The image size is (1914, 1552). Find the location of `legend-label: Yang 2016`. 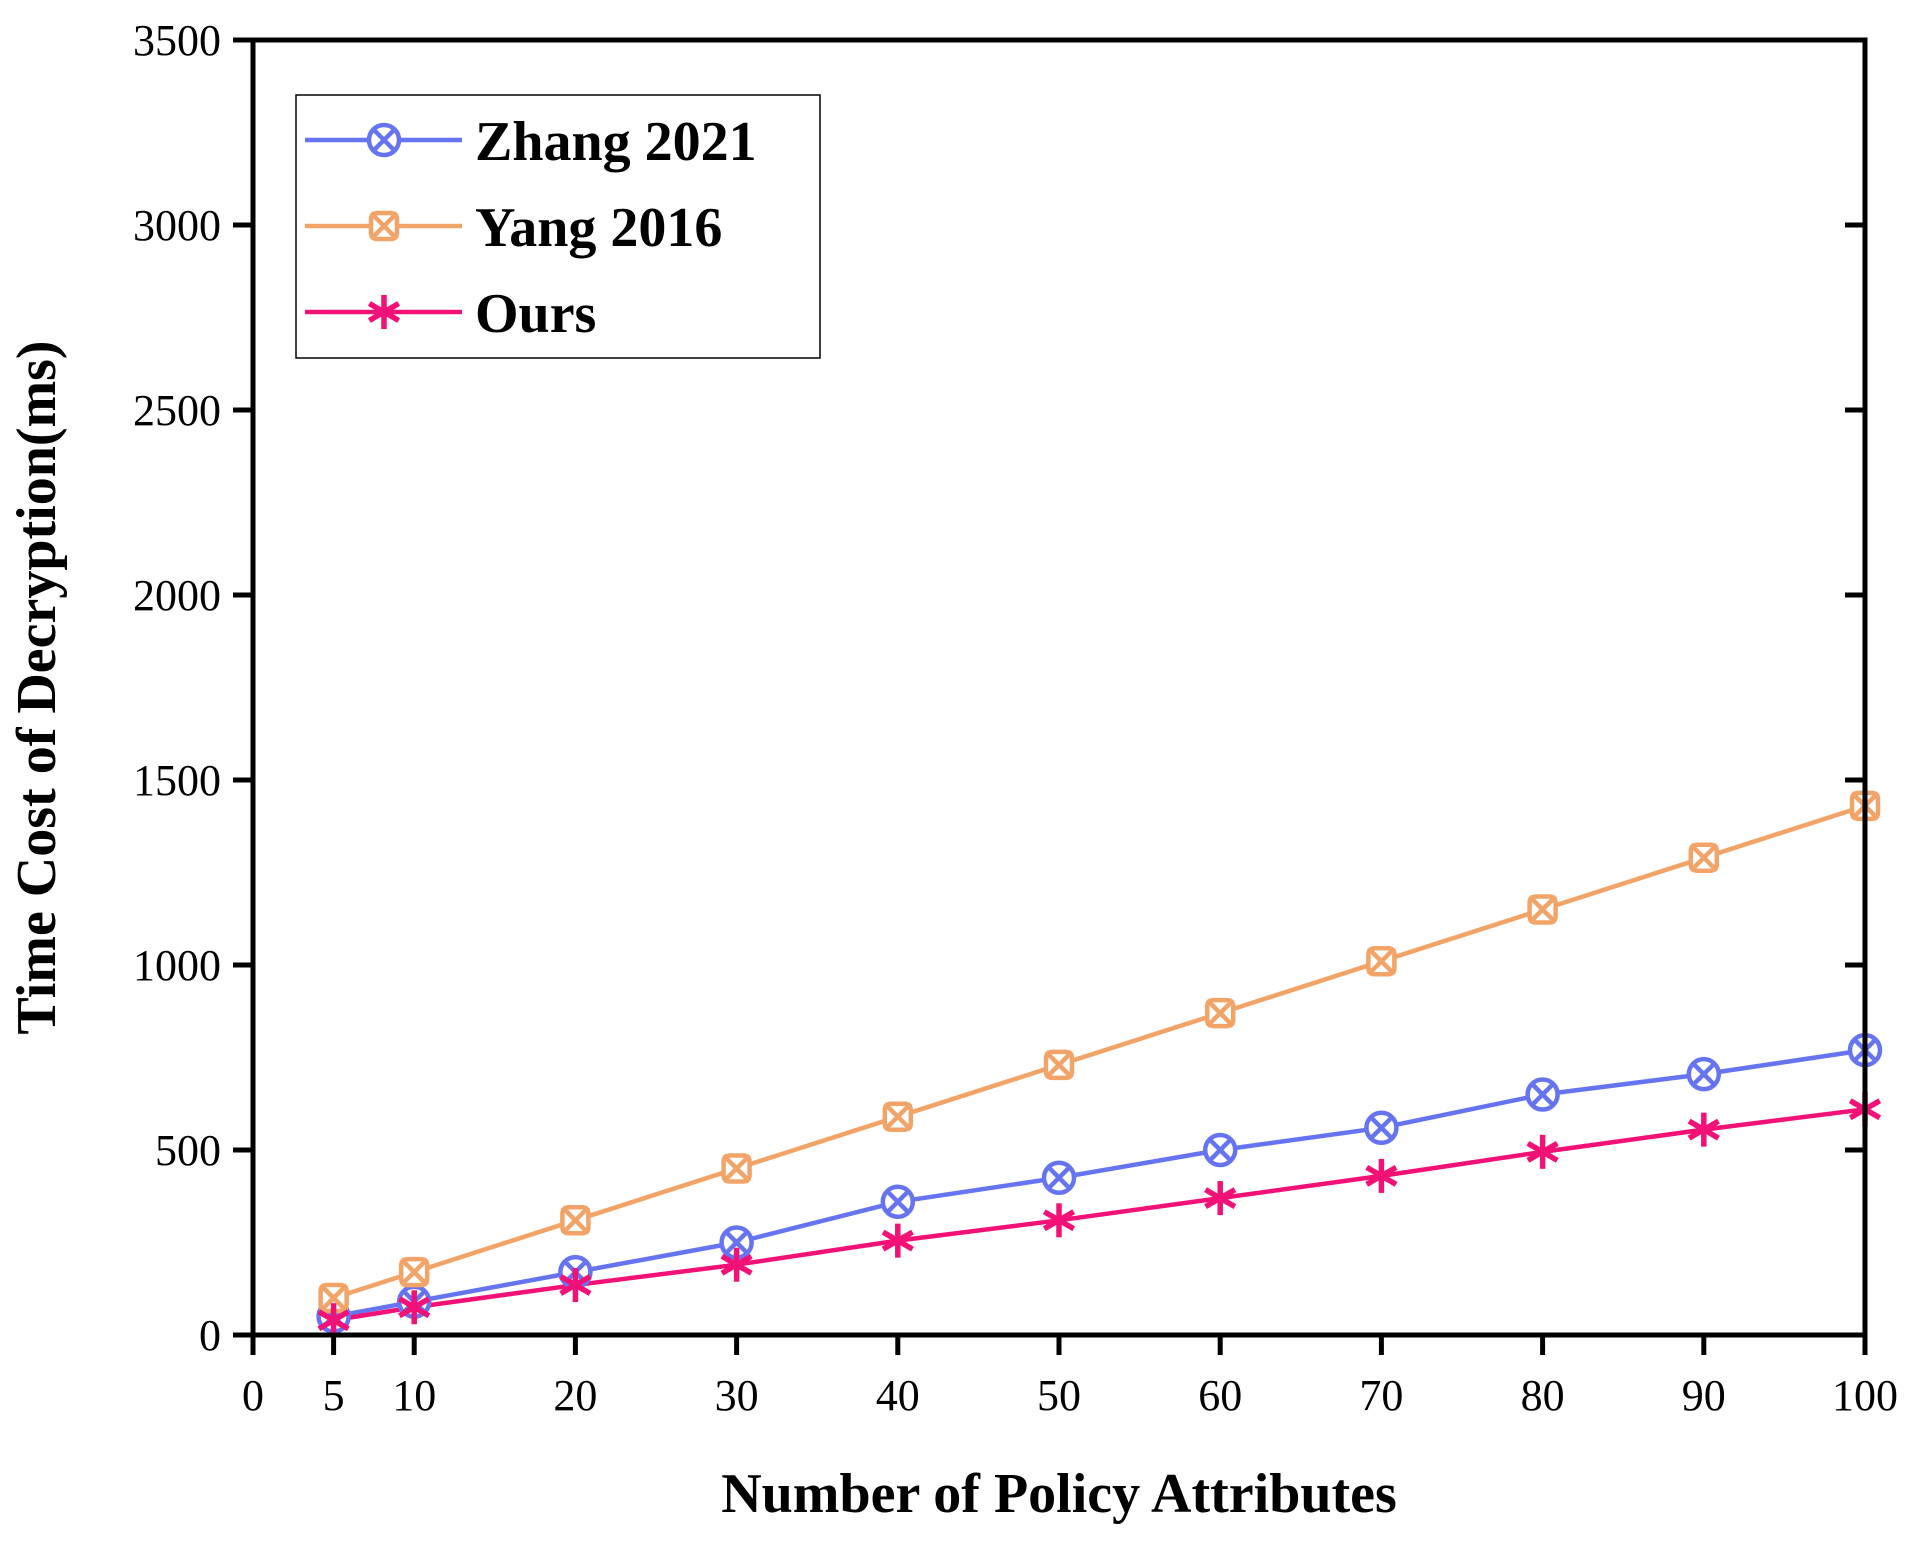

legend-label: Yang 2016 is located at coordinates (598, 228).